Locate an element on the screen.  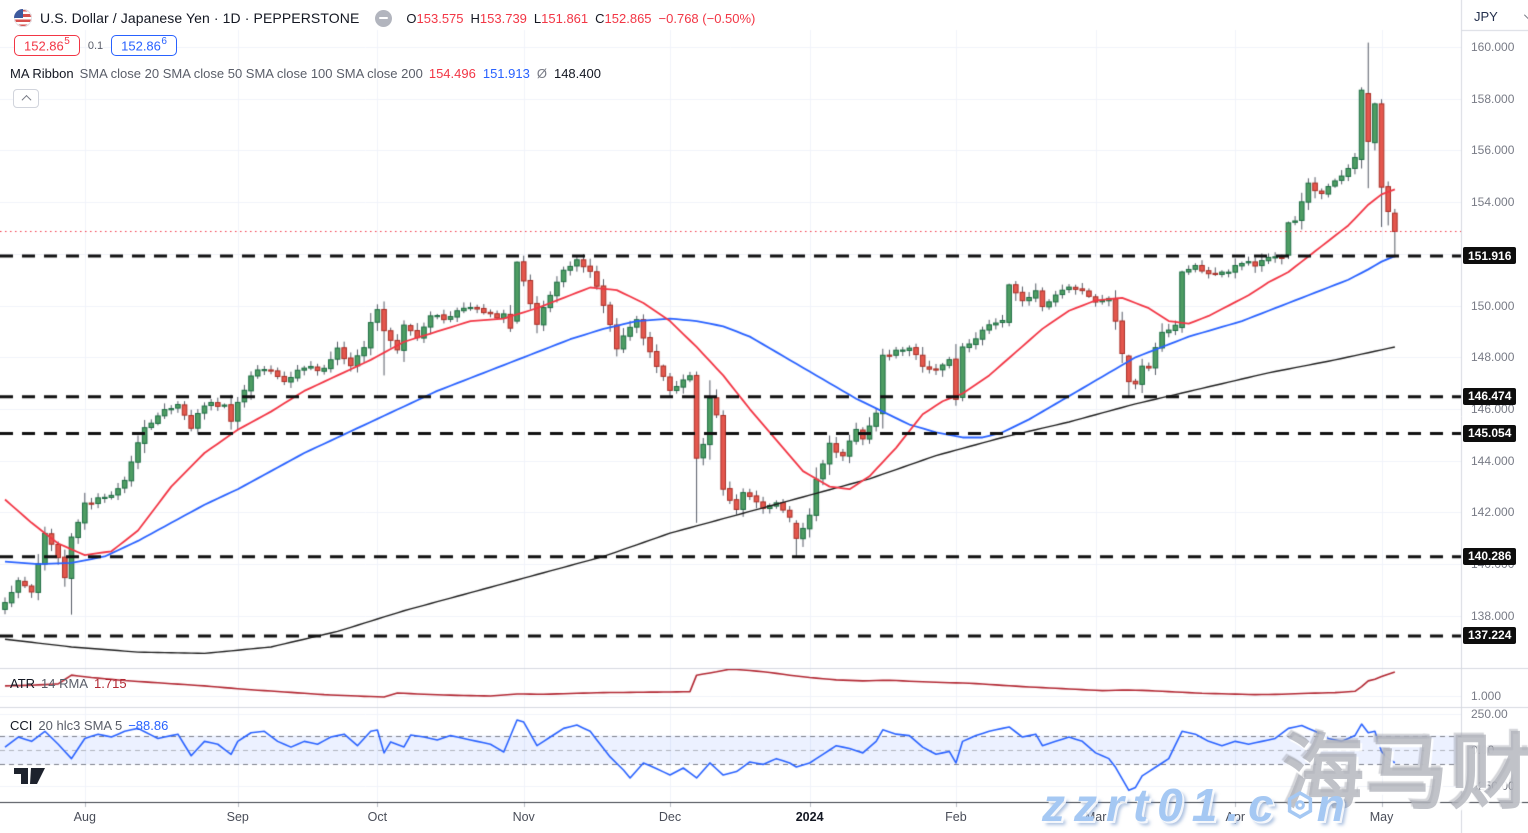
watermark-cjk: 海马财经 is located at coordinates (1405, 773).